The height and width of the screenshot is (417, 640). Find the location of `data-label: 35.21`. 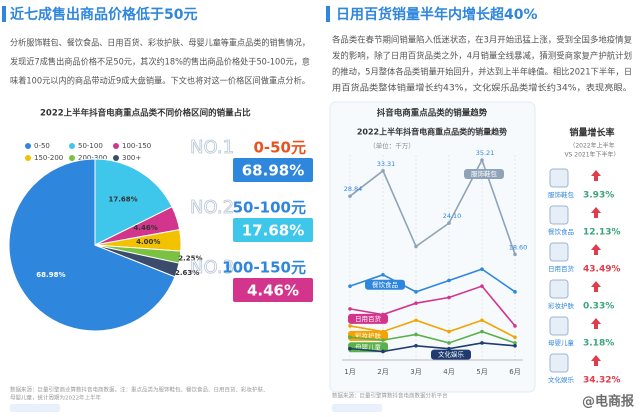

data-label: 35.21 is located at coordinates (485, 153).